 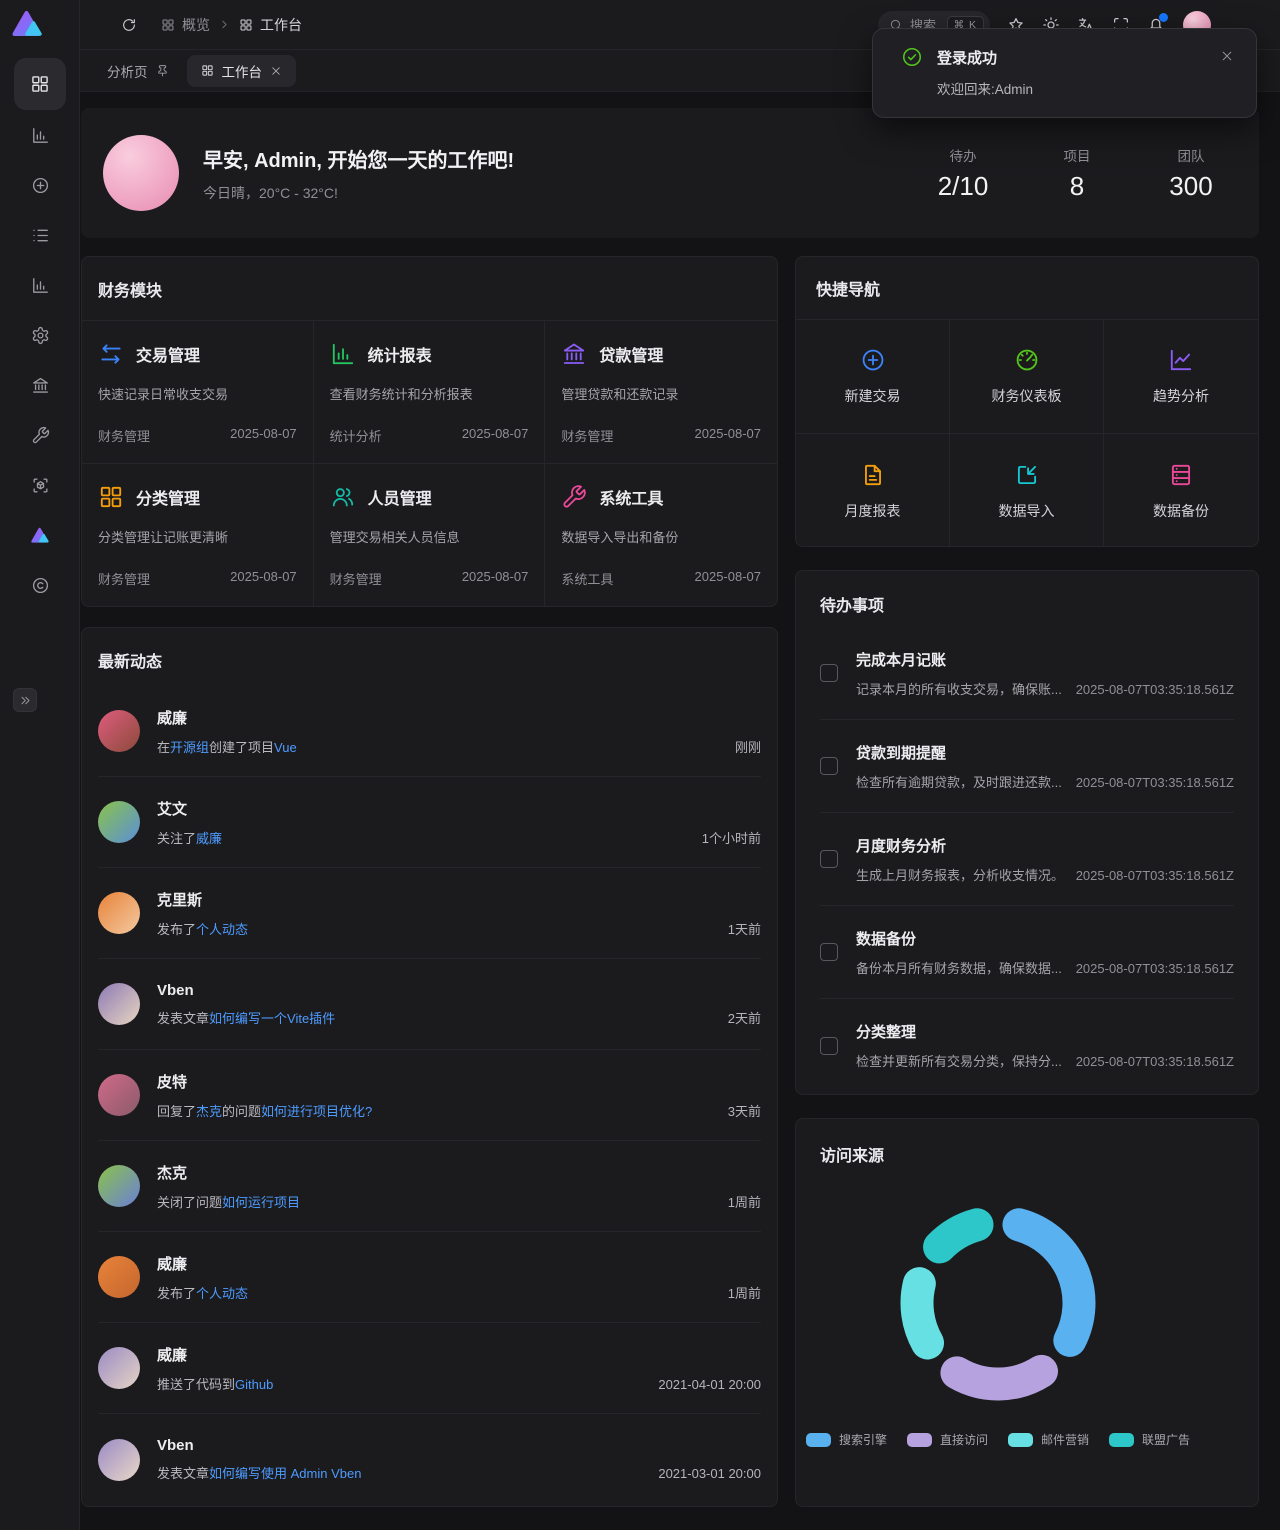 I want to click on quick-nav-item: 数据备份, so click(x=1181, y=490).